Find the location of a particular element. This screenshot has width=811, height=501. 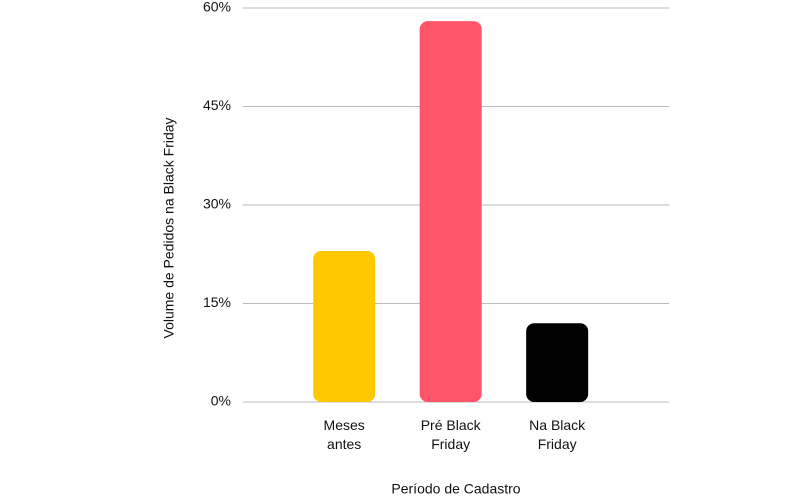

y-tick-label: 0% is located at coordinates (221, 401).